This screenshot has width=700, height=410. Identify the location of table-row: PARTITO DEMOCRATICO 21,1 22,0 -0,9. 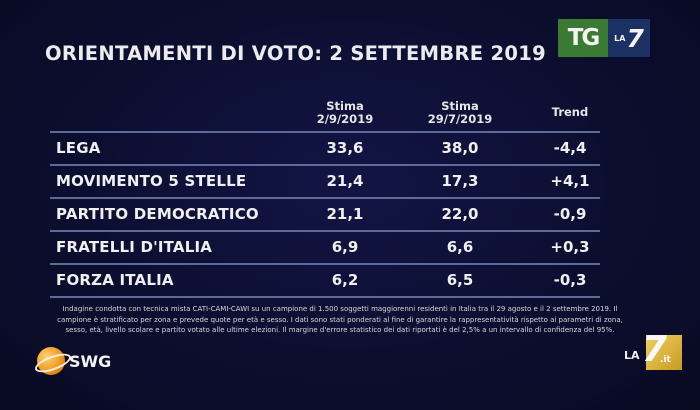
(325, 214).